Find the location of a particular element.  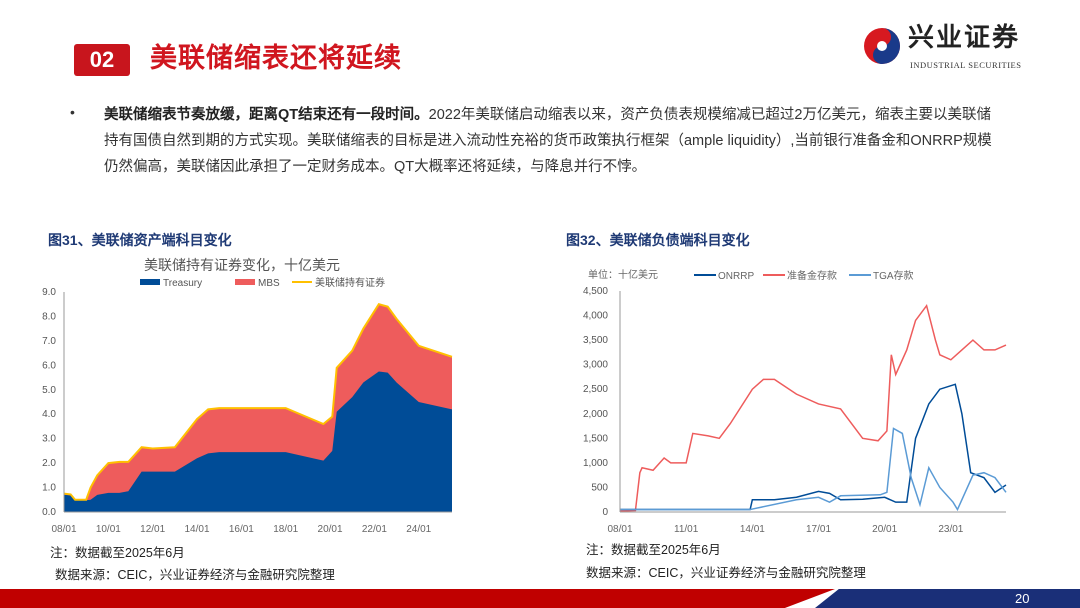

figure31-source: 数据来源：CEIC，兴业证券经济与金融研究院整理 is located at coordinates (195, 575).